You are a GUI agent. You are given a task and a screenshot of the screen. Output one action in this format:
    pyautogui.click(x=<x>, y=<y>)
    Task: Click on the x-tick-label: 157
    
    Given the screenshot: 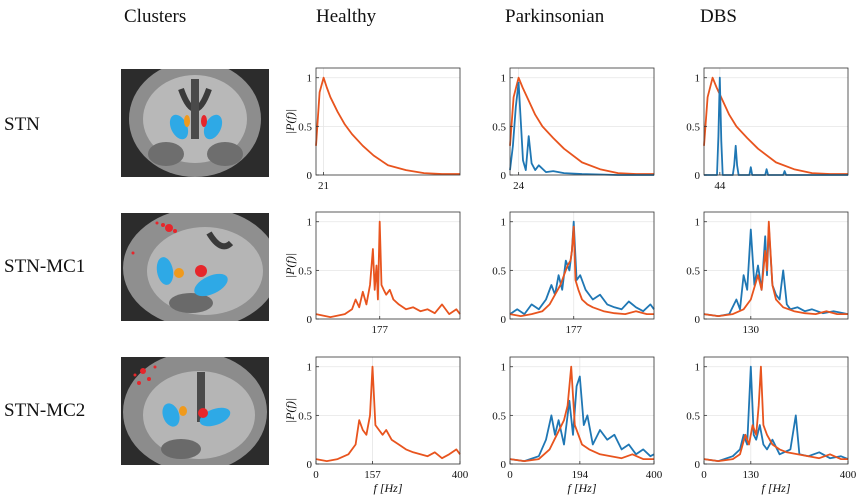 What is the action you would take?
    pyautogui.click(x=372, y=475)
    